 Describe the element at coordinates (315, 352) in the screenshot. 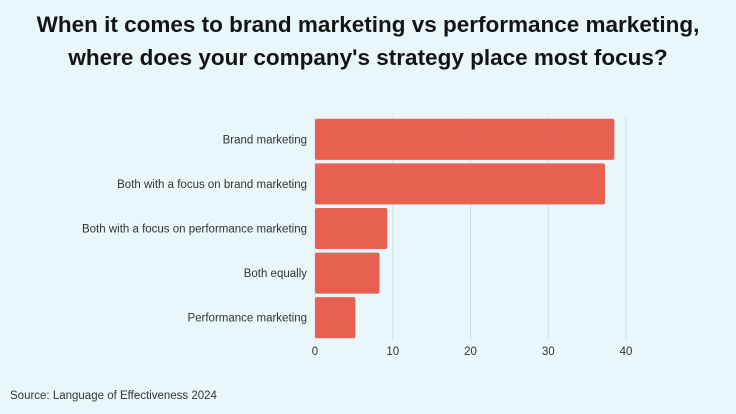

I see `x-tick-label-0: 0` at that location.